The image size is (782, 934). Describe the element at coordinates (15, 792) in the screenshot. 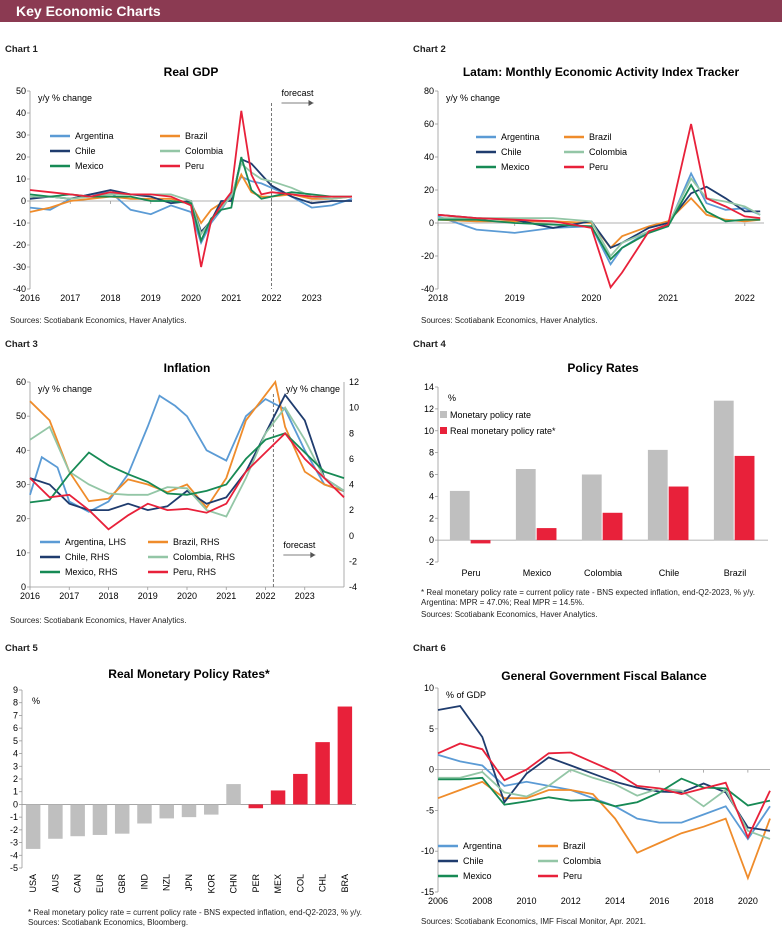

I see `y-tick-label: 1` at that location.